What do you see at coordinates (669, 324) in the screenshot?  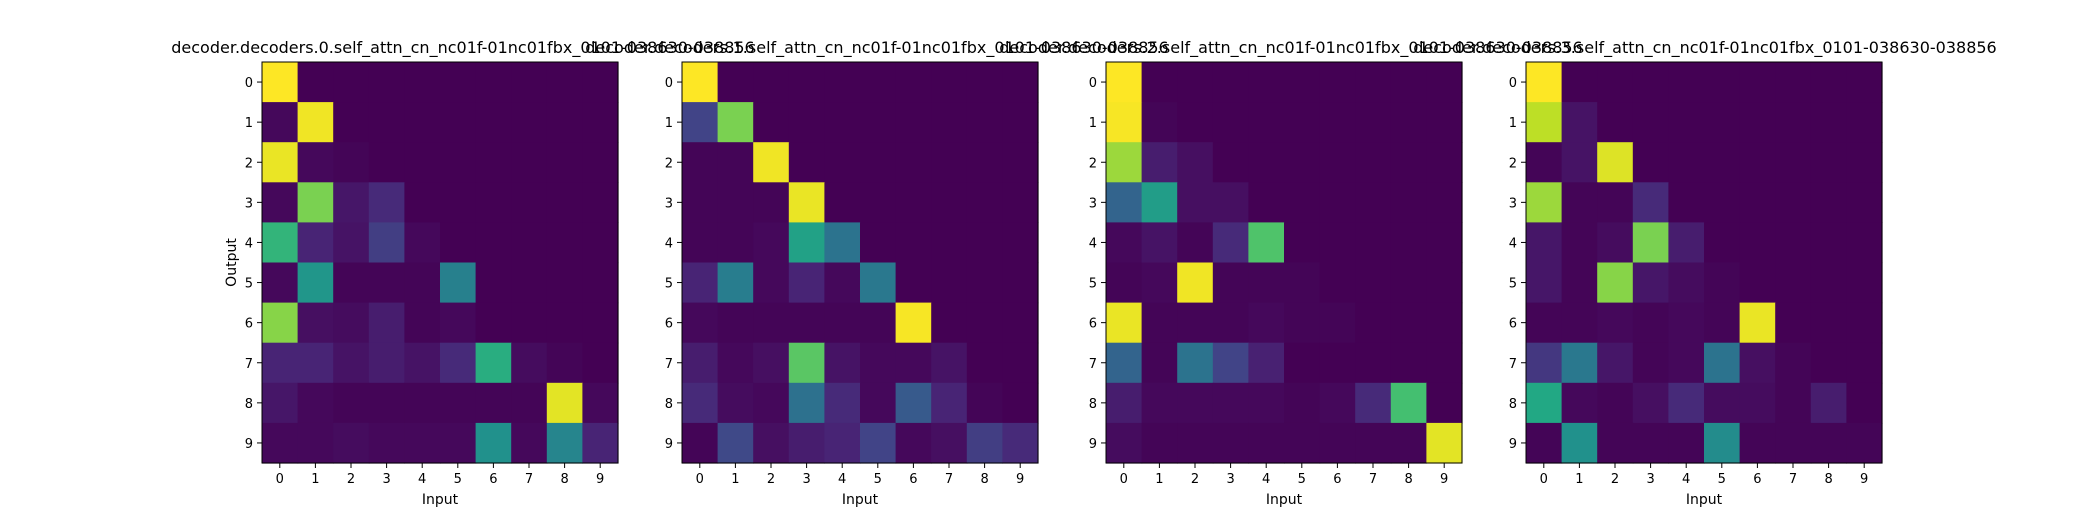 I see `y-tick-label: 6` at bounding box center [669, 324].